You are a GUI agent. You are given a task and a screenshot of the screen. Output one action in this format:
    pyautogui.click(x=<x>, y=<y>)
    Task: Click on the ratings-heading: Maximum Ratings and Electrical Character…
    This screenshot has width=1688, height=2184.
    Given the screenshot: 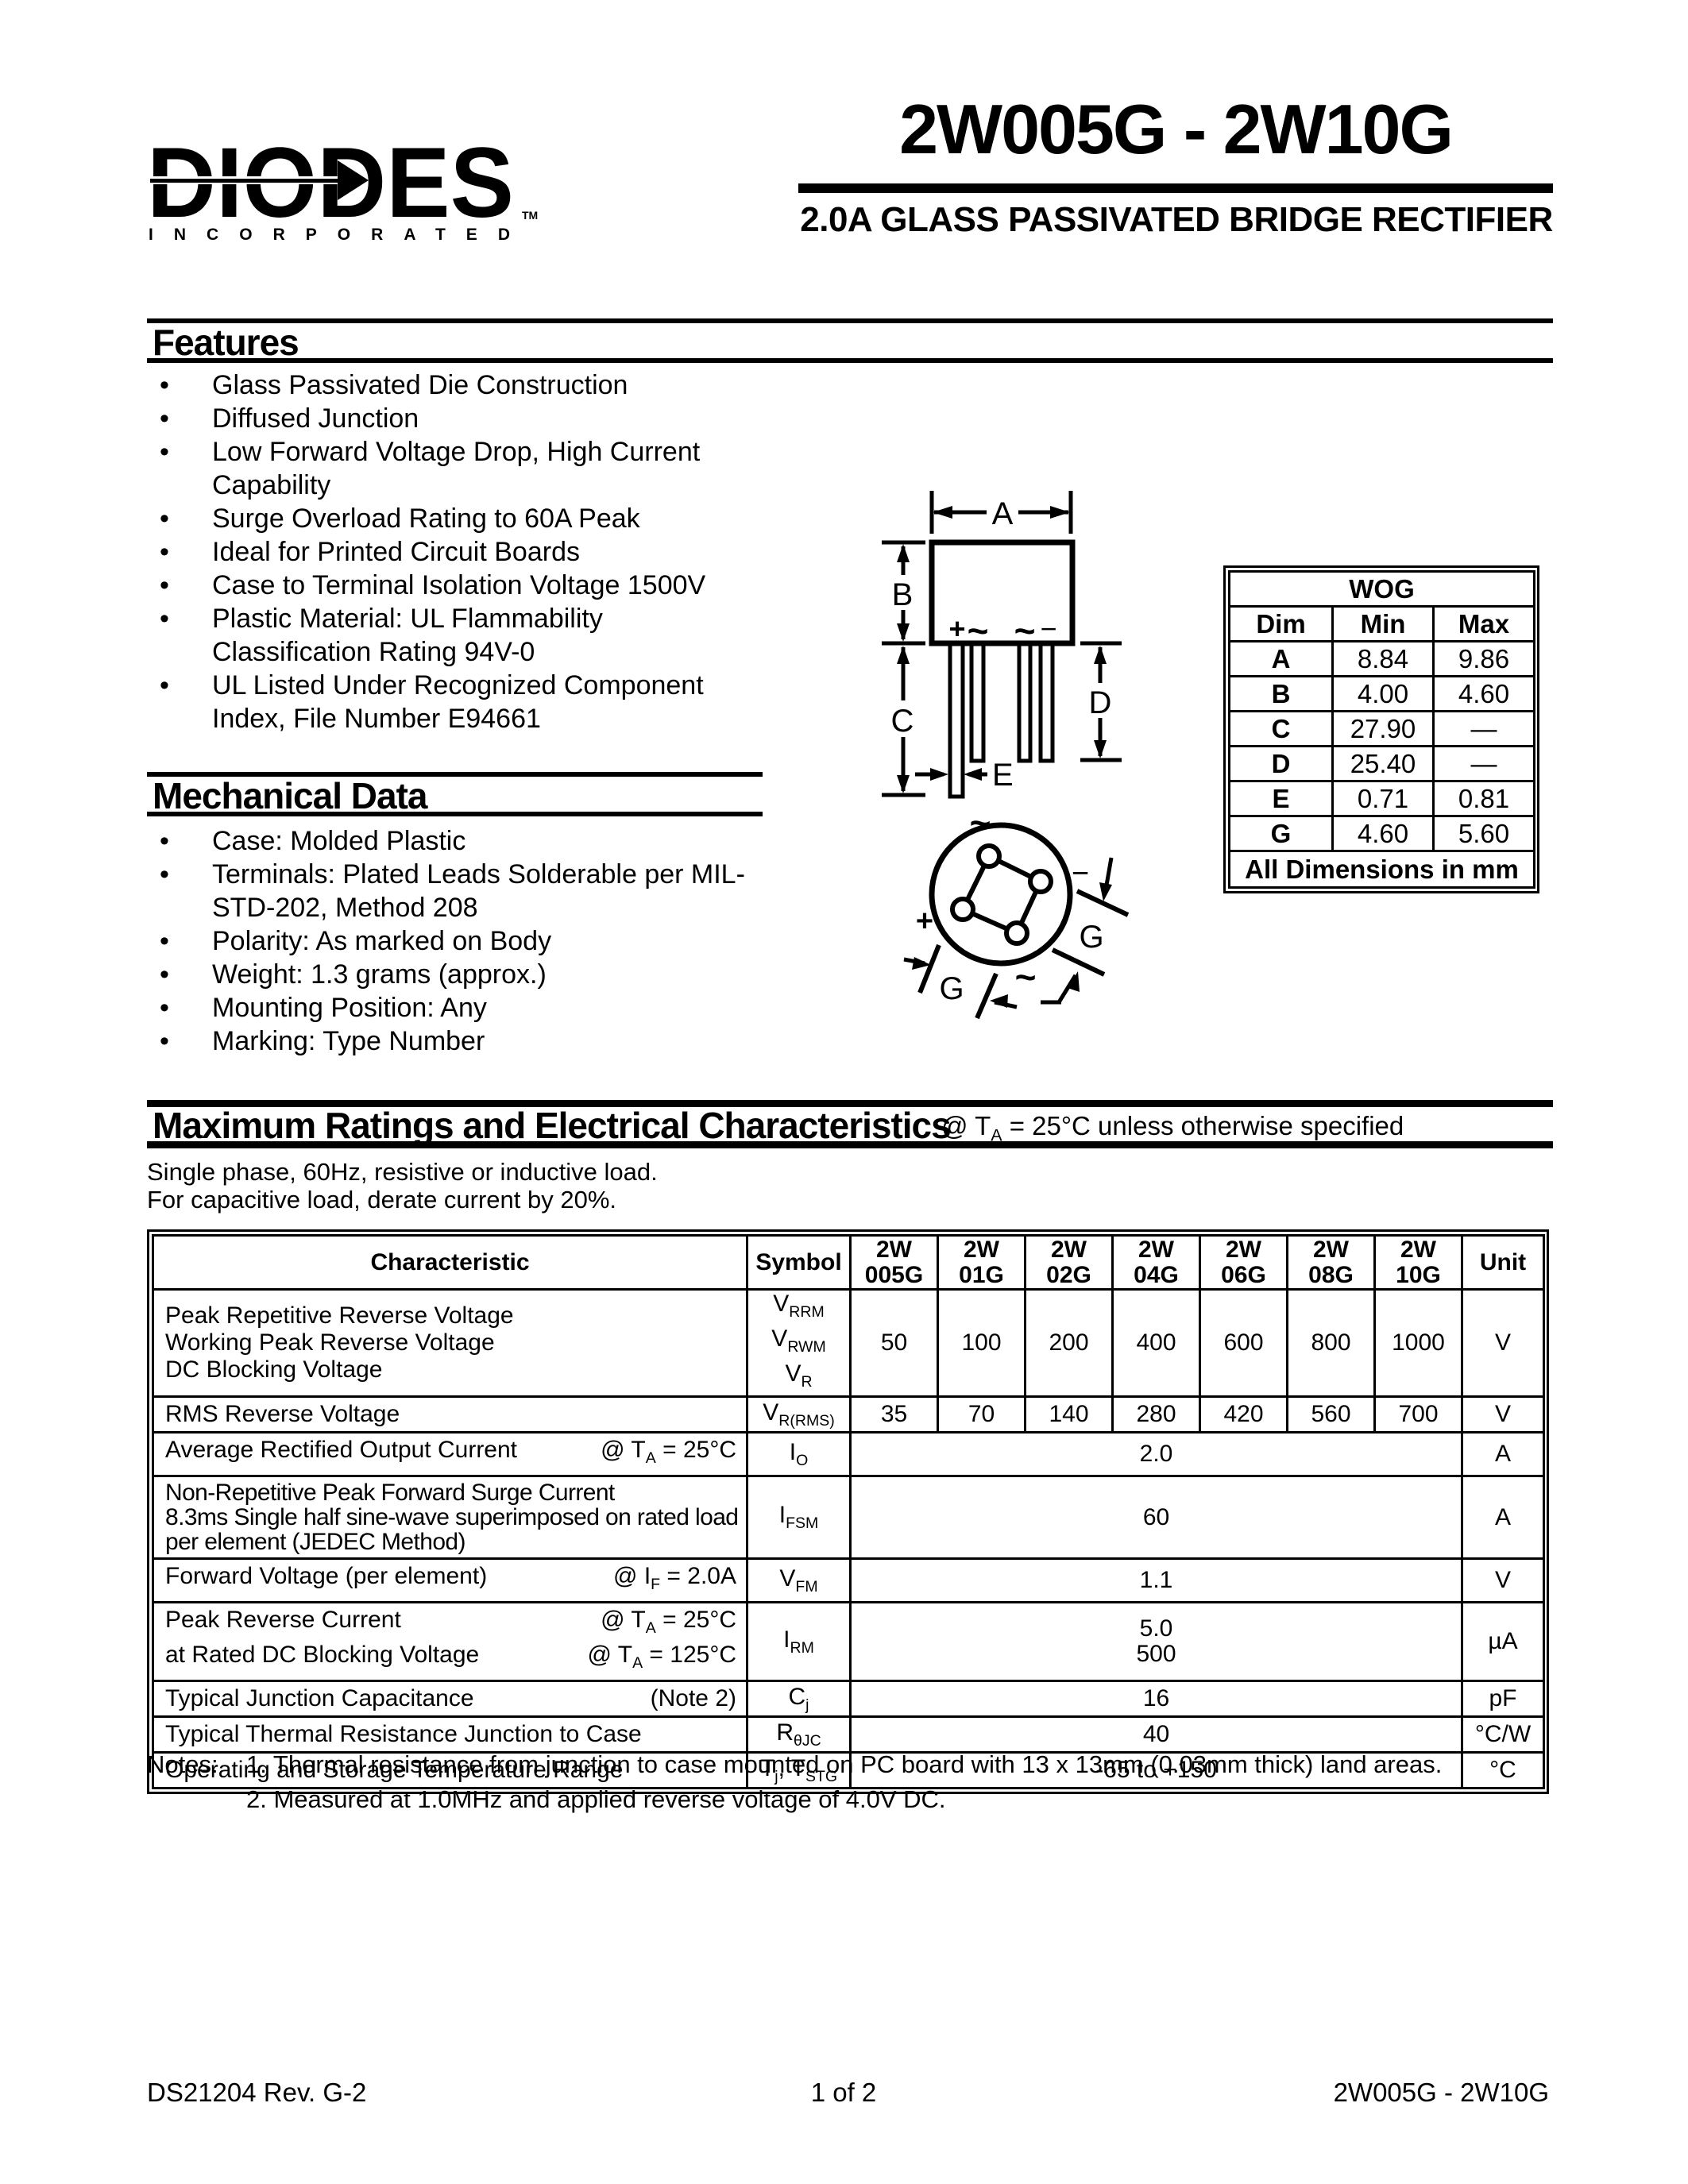 What is the action you would take?
    pyautogui.click(x=552, y=1125)
    